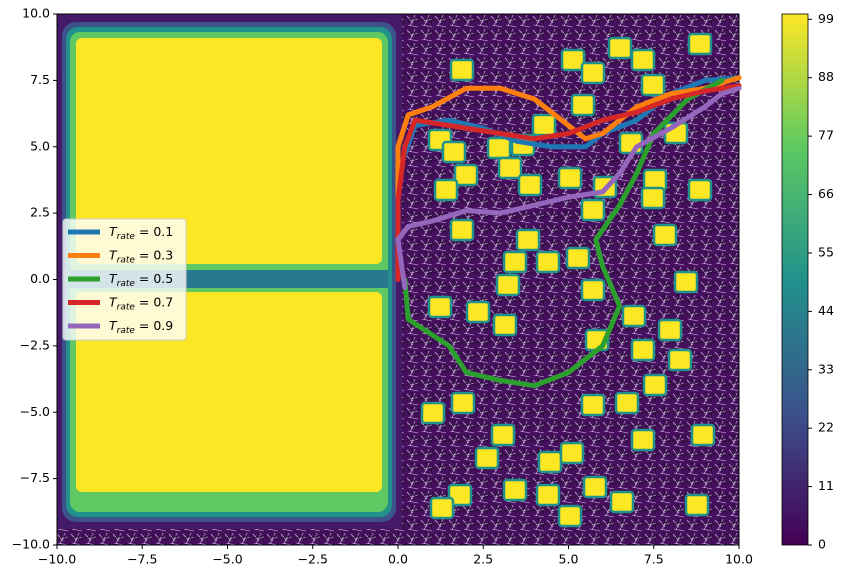 The width and height of the screenshot is (845, 576). I want to click on x-tick-label: −5.0, so click(227, 559).